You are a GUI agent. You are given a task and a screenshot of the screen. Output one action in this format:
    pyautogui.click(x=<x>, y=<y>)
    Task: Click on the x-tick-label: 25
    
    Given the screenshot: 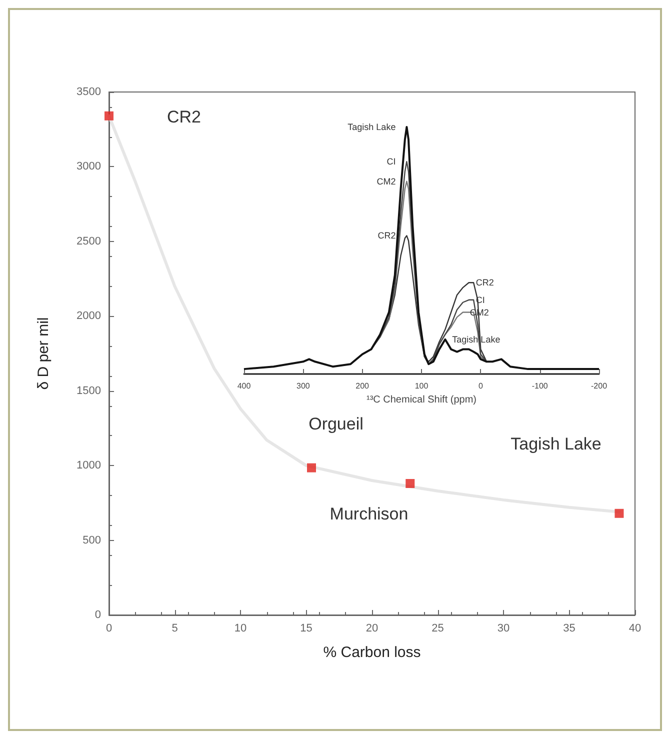 What is the action you would take?
    pyautogui.click(x=438, y=628)
    